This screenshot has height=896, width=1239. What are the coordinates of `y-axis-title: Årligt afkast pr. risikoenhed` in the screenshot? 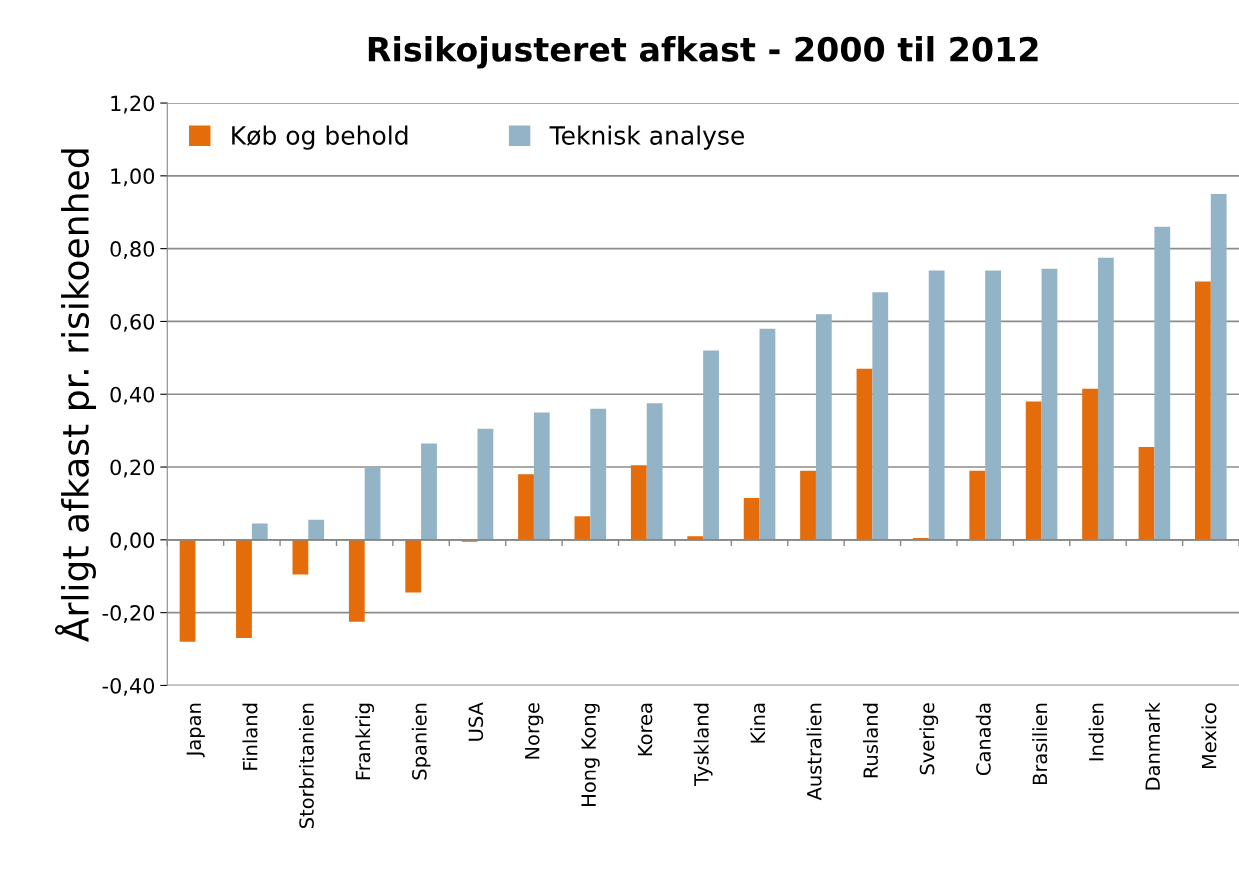 It's located at (75, 395).